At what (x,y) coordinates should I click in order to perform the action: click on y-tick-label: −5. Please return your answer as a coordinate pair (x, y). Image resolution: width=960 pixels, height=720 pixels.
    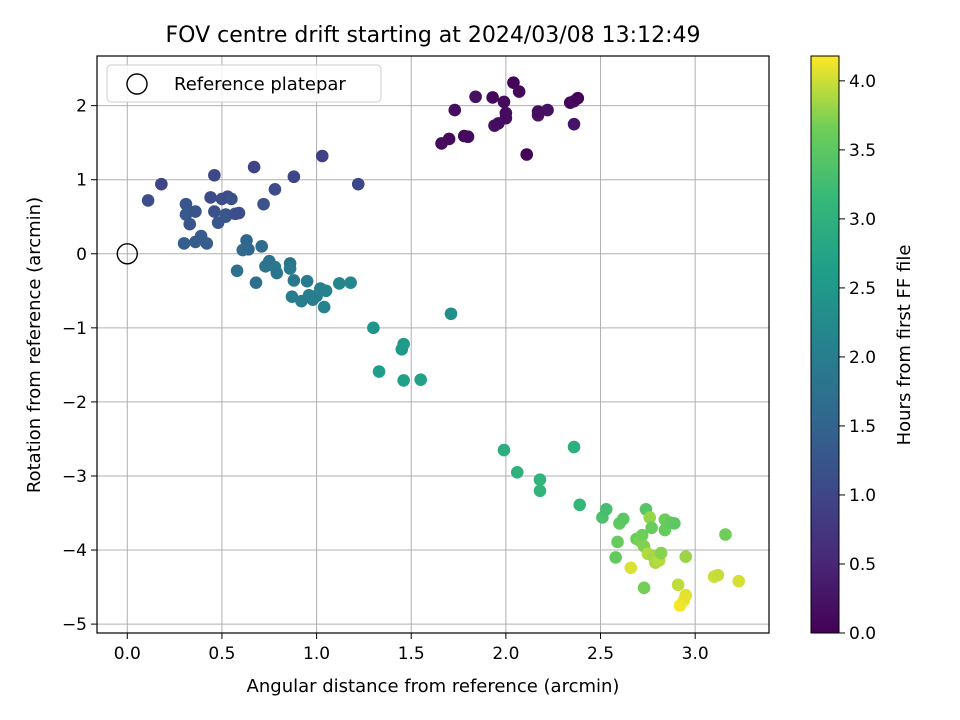
    Looking at the image, I should click on (74, 625).